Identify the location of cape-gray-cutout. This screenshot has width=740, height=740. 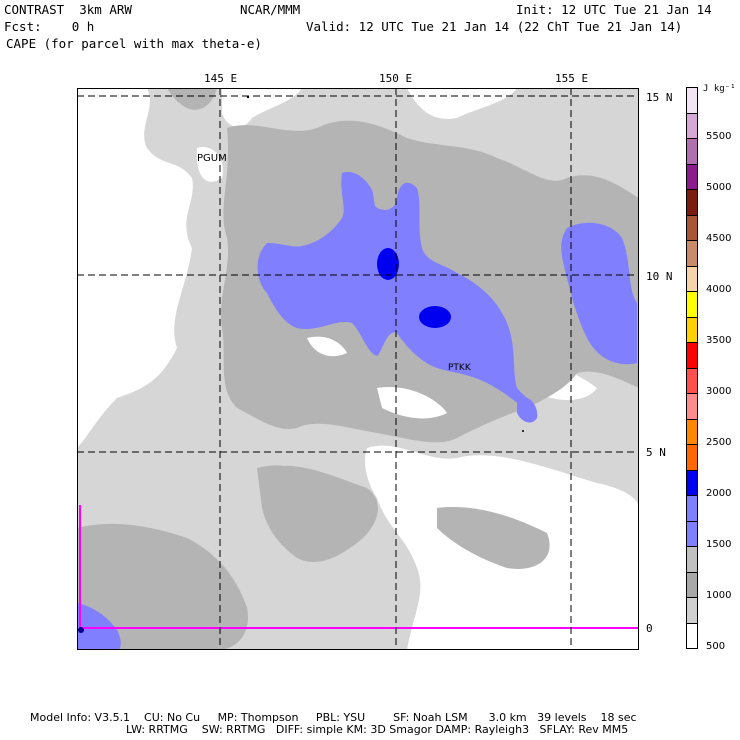
(384, 198).